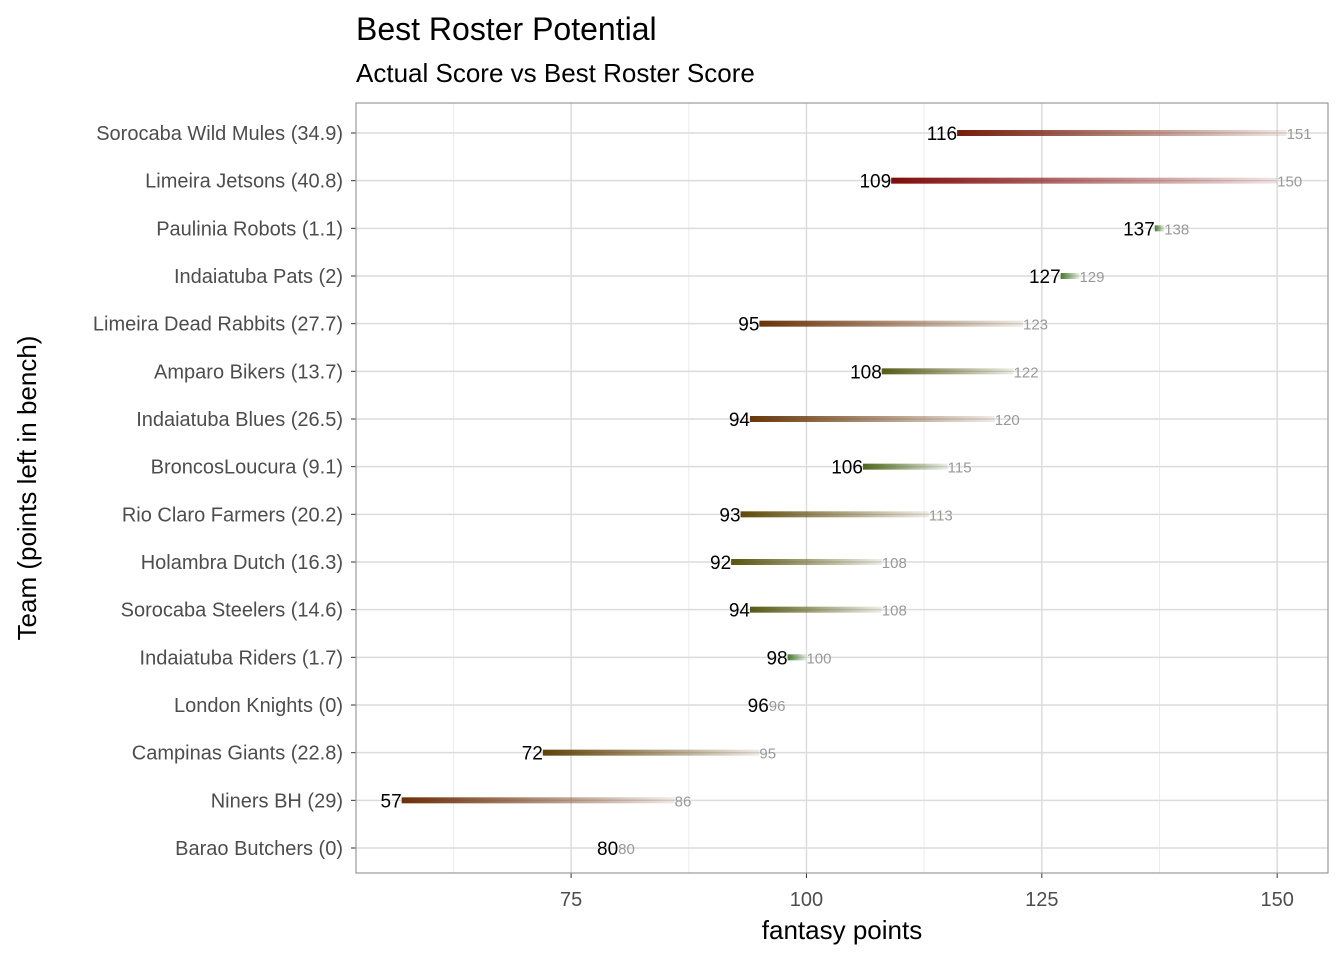  What do you see at coordinates (1045, 277) in the screenshot?
I see `actual-score-label: 127` at bounding box center [1045, 277].